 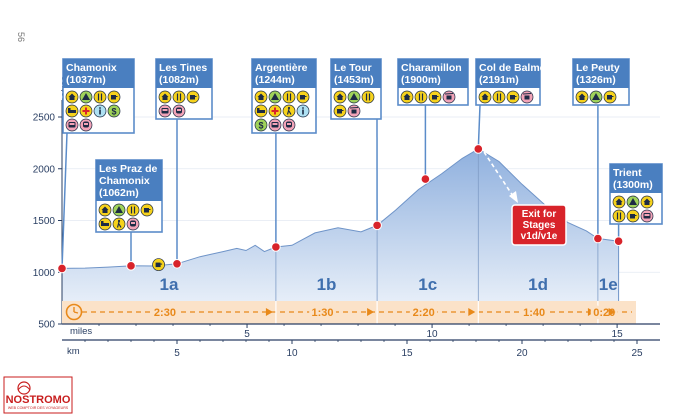 I want to click on stage-label: 1b, so click(x=327, y=284).